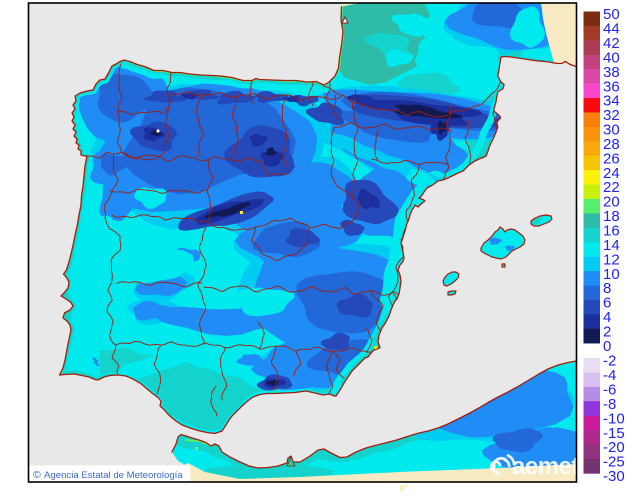 This screenshot has height=500, width=630. Describe the element at coordinates (611, 245) in the screenshot. I see `svg-text: 14` at that location.